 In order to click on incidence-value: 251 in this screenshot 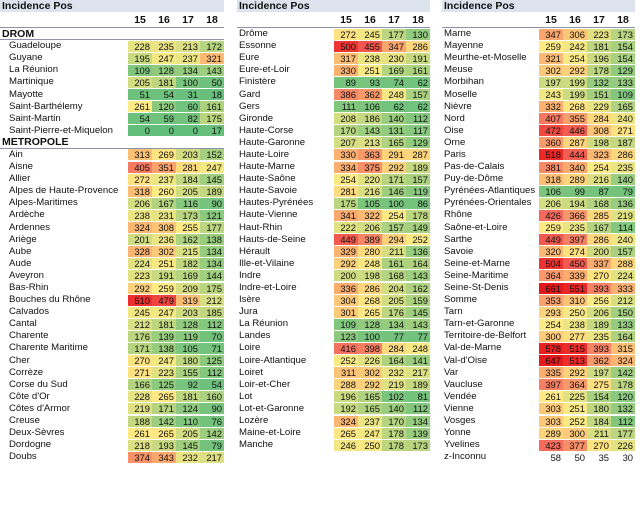, I will do `click(575, 409)`.